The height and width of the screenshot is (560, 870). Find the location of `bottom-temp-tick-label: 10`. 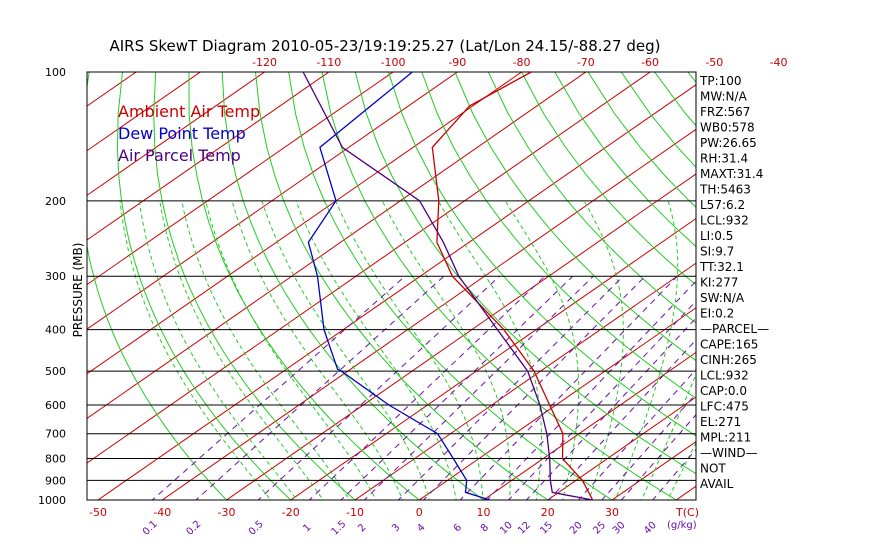

bottom-temp-tick-label: 10 is located at coordinates (484, 512).